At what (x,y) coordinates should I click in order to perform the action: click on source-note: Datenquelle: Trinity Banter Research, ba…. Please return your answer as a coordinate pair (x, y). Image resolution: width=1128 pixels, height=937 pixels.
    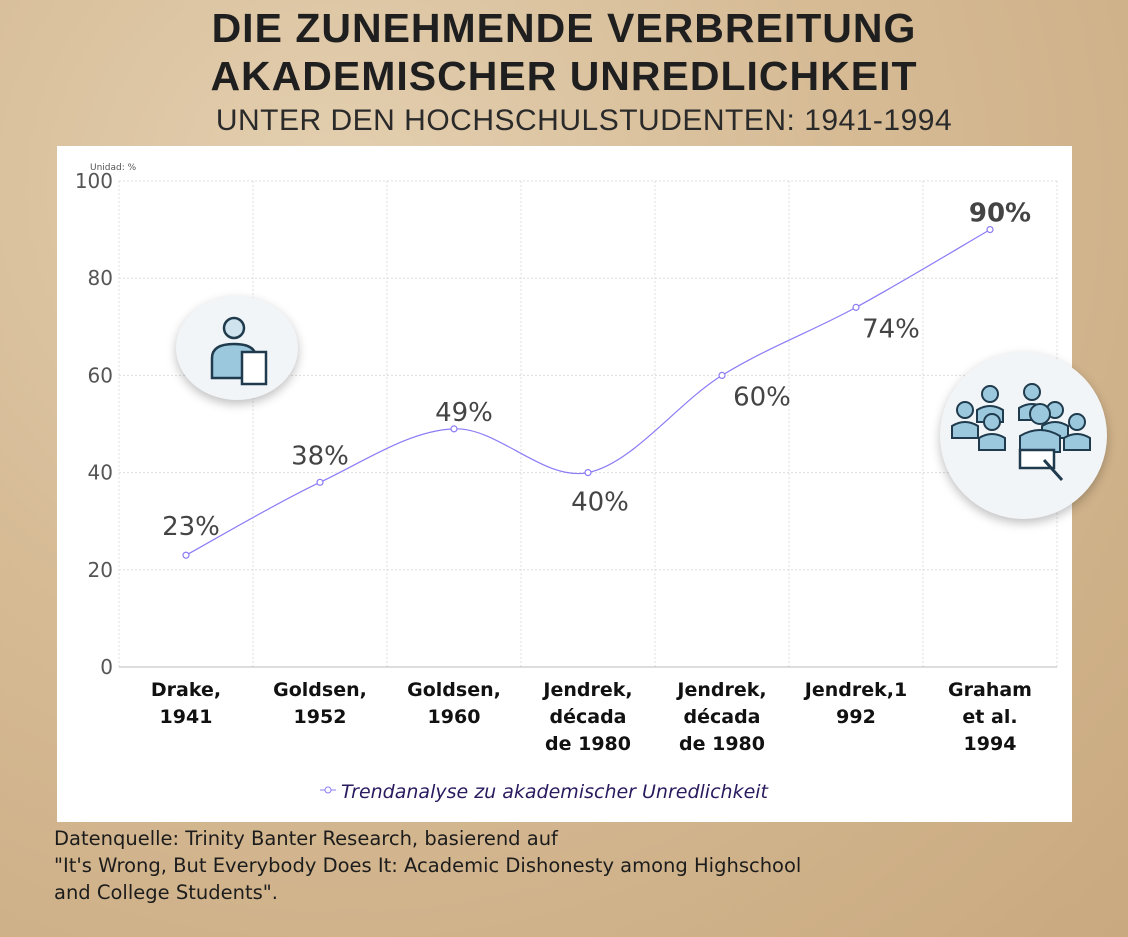
    Looking at the image, I should click on (427, 865).